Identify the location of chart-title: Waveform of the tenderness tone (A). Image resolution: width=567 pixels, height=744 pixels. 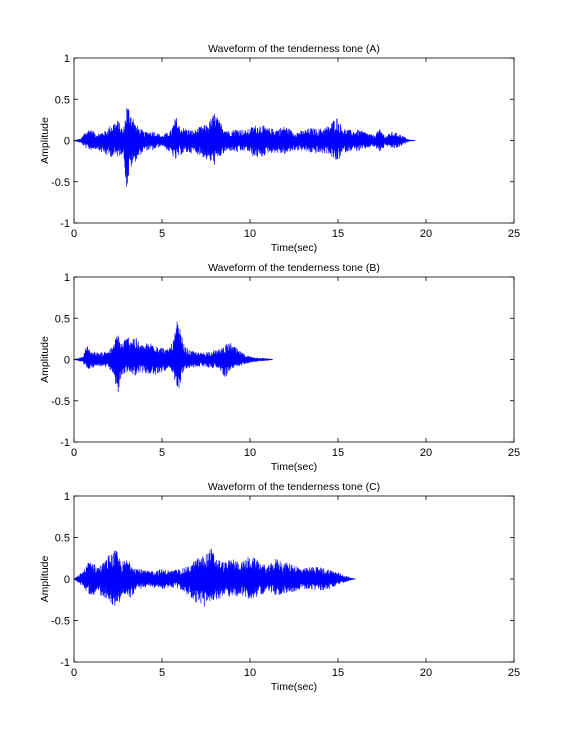
(294, 49).